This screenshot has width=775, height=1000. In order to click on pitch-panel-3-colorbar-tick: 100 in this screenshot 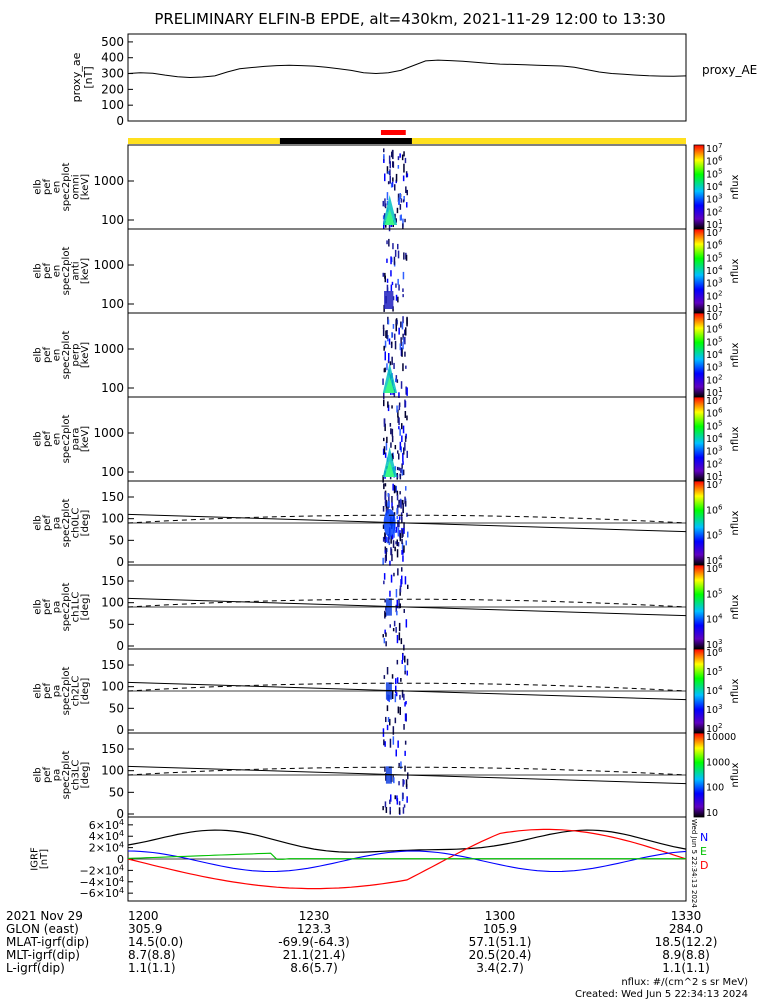, I will do `click(715, 788)`.